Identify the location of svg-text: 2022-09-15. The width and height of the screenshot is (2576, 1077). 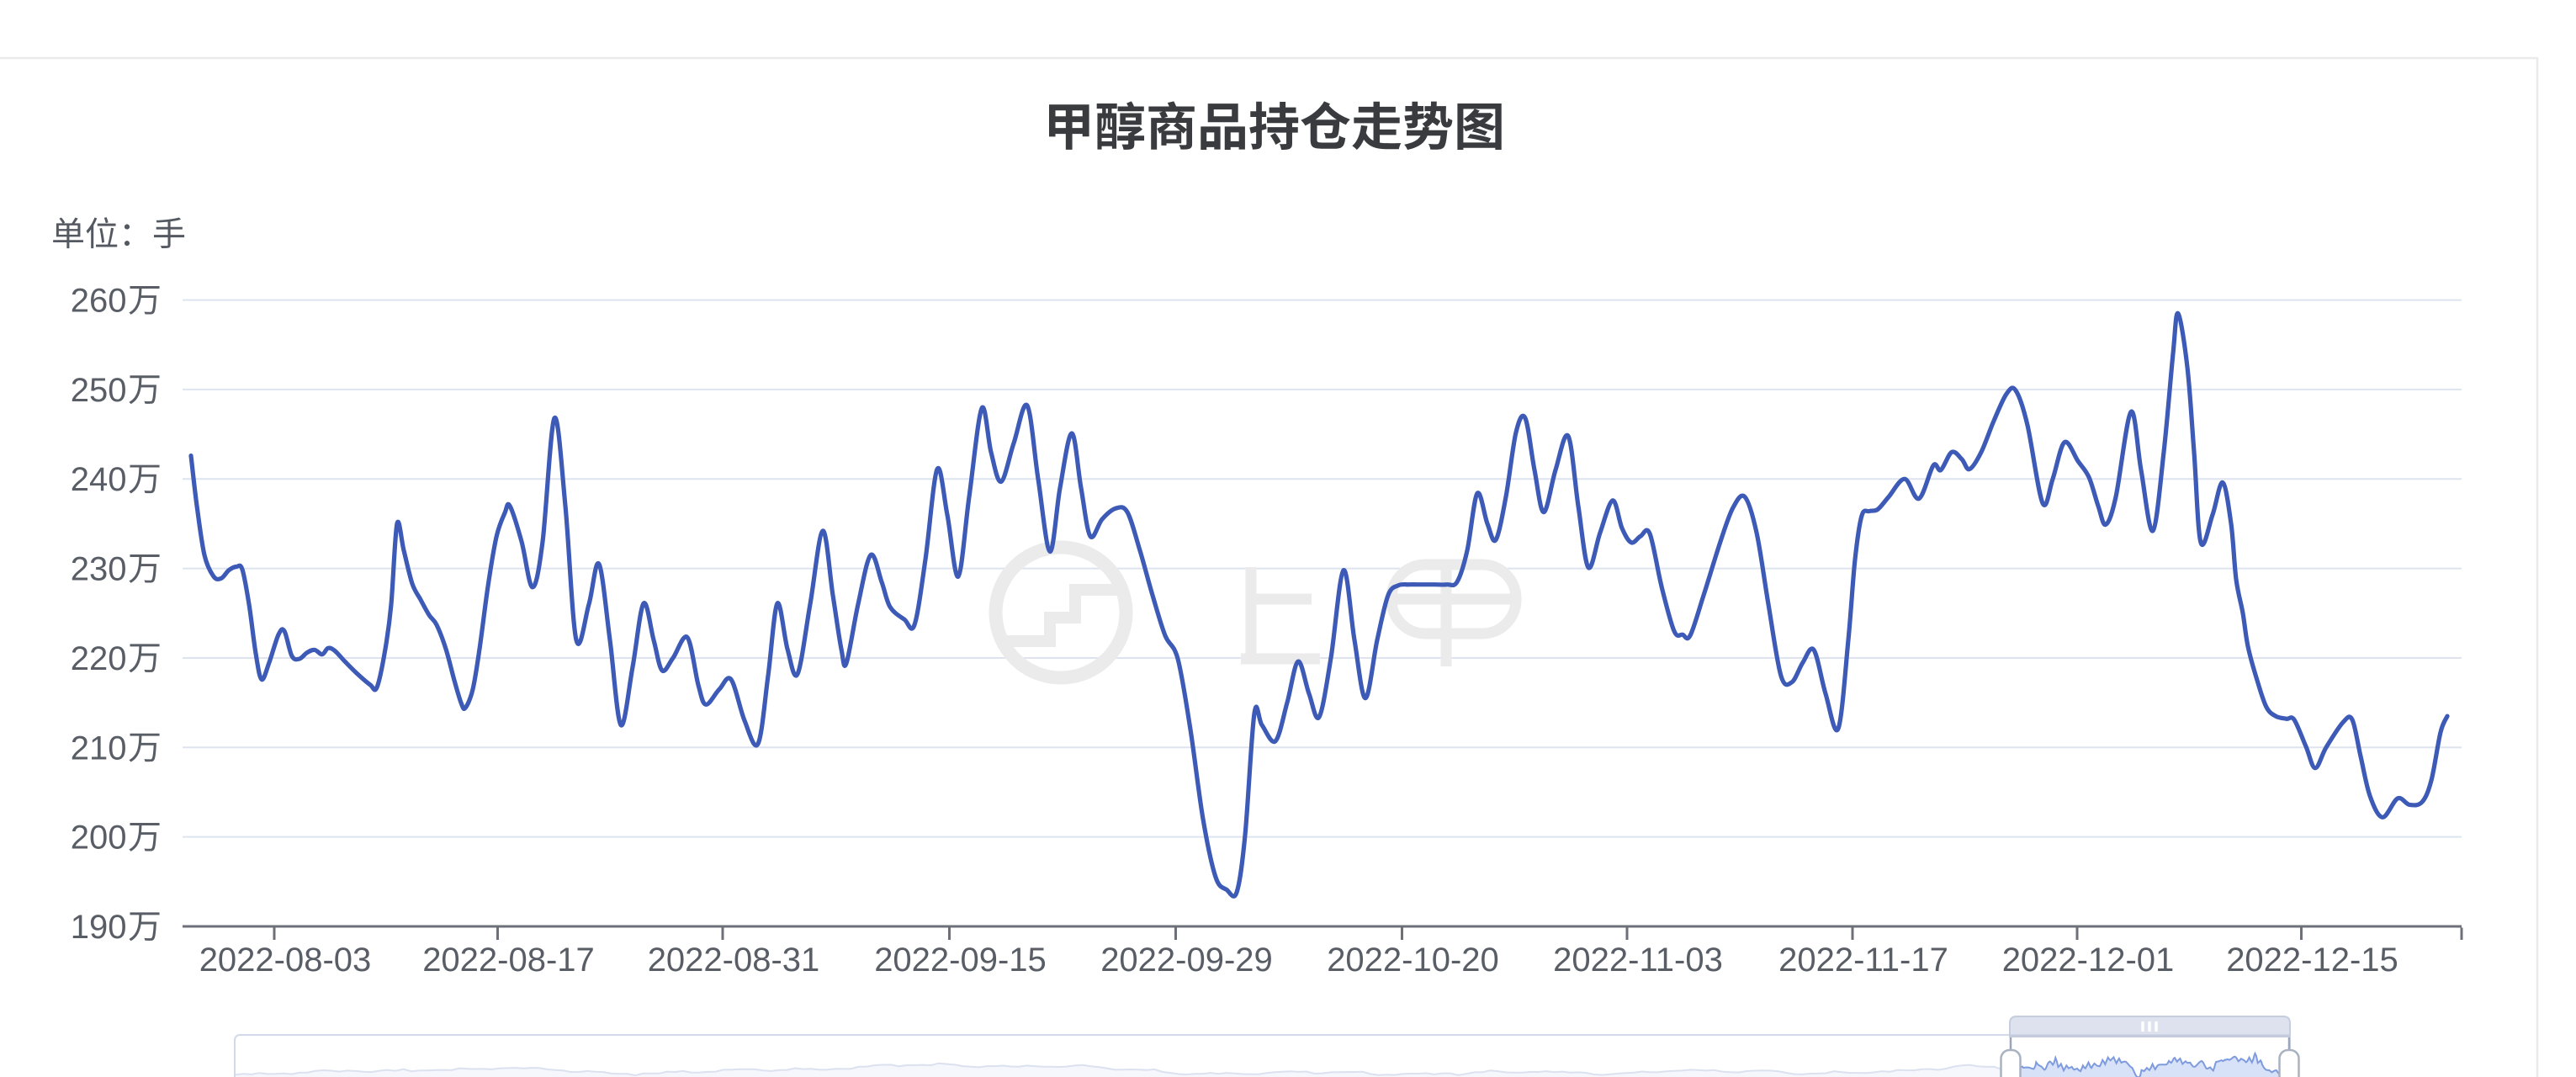
(960, 960).